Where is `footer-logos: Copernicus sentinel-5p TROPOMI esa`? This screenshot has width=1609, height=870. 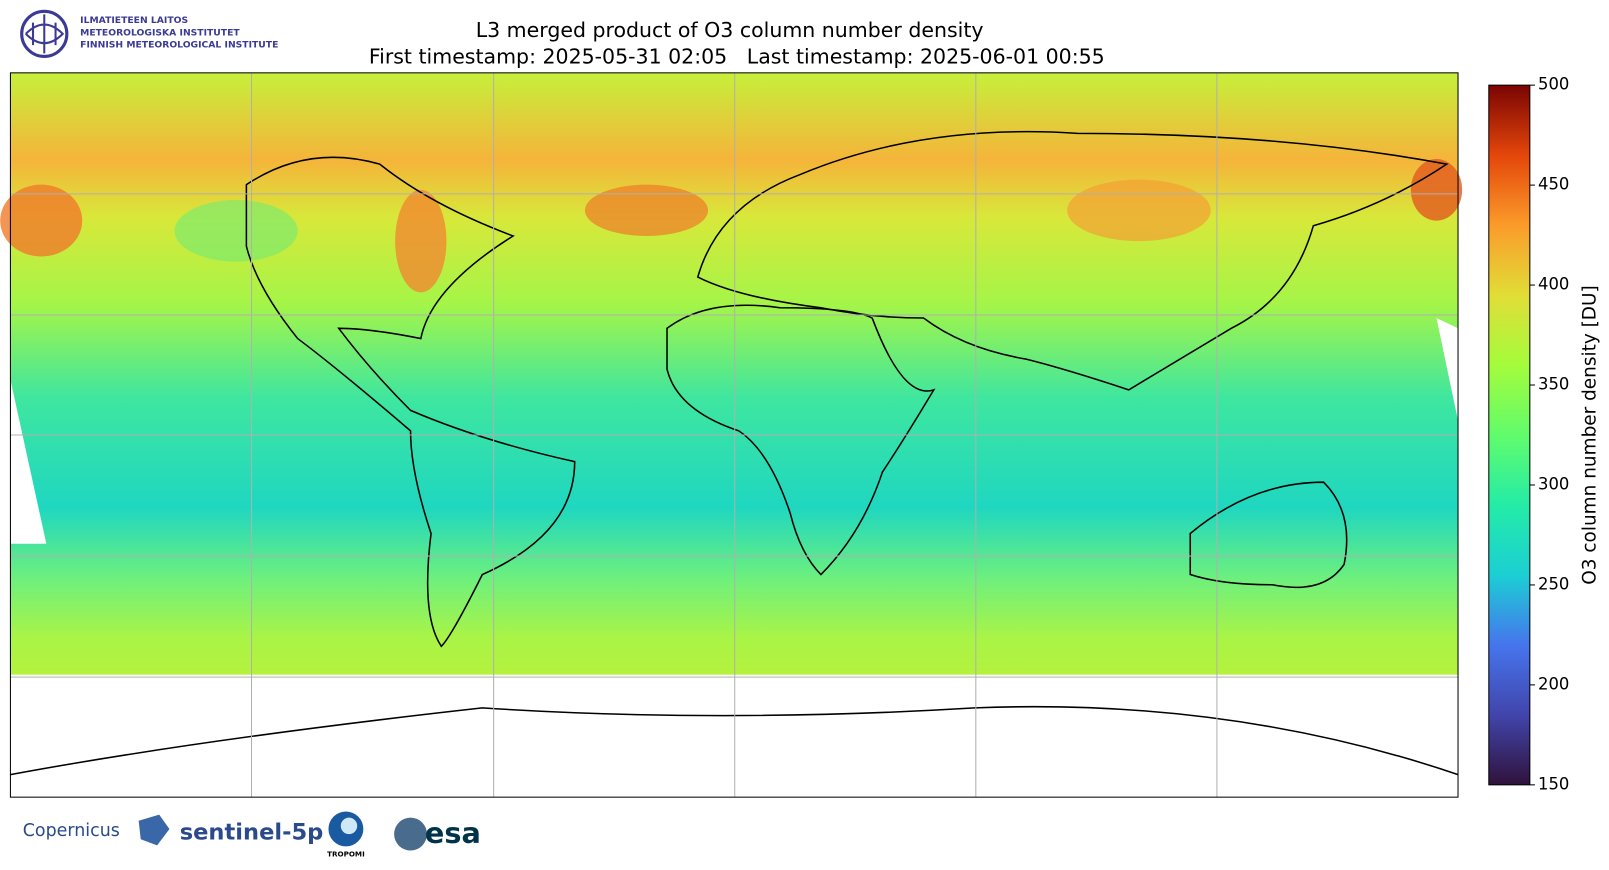 footer-logos: Copernicus sentinel-5p TROPOMI esa is located at coordinates (252, 835).